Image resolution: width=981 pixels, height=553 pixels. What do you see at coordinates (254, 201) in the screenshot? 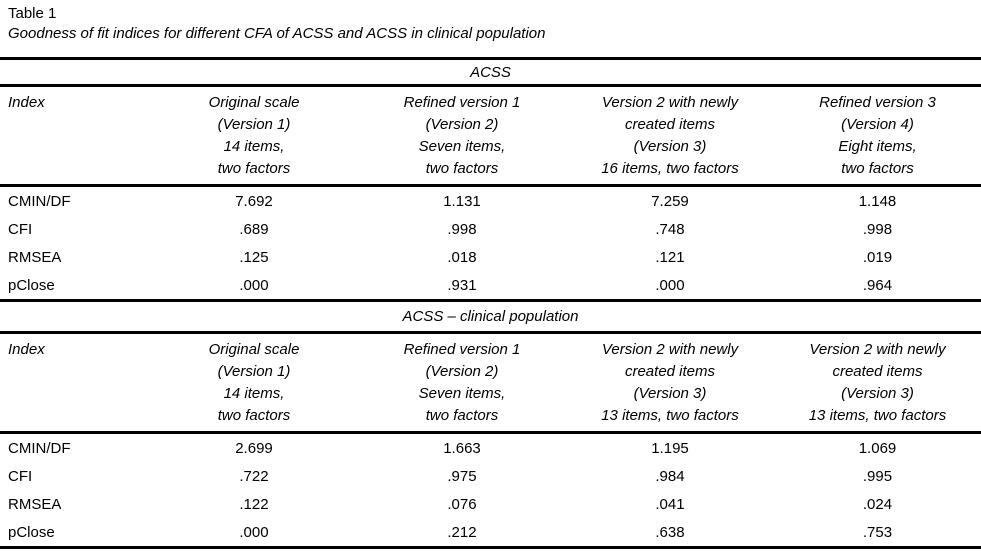
I see `cell-value: 7.692` at bounding box center [254, 201].